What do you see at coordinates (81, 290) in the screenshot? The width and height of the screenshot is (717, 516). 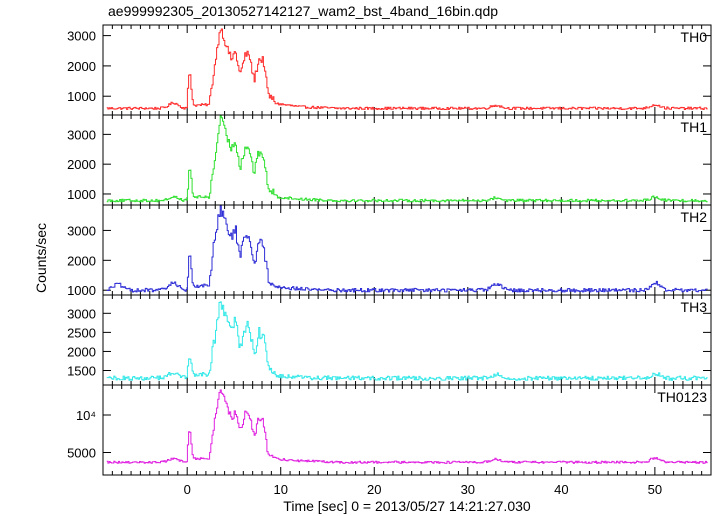 I see `panel-th2-ytick-label: 1000` at bounding box center [81, 290].